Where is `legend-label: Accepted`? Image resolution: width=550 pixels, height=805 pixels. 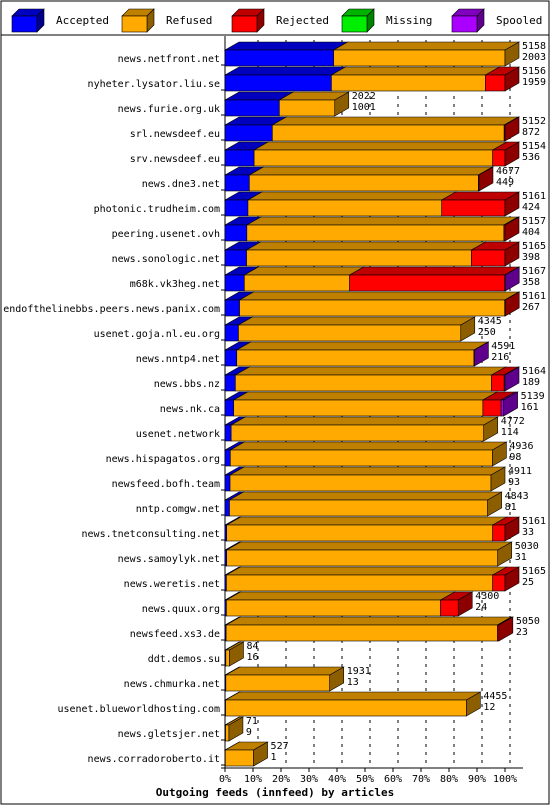 legend-label: Accepted is located at coordinates (82, 20).